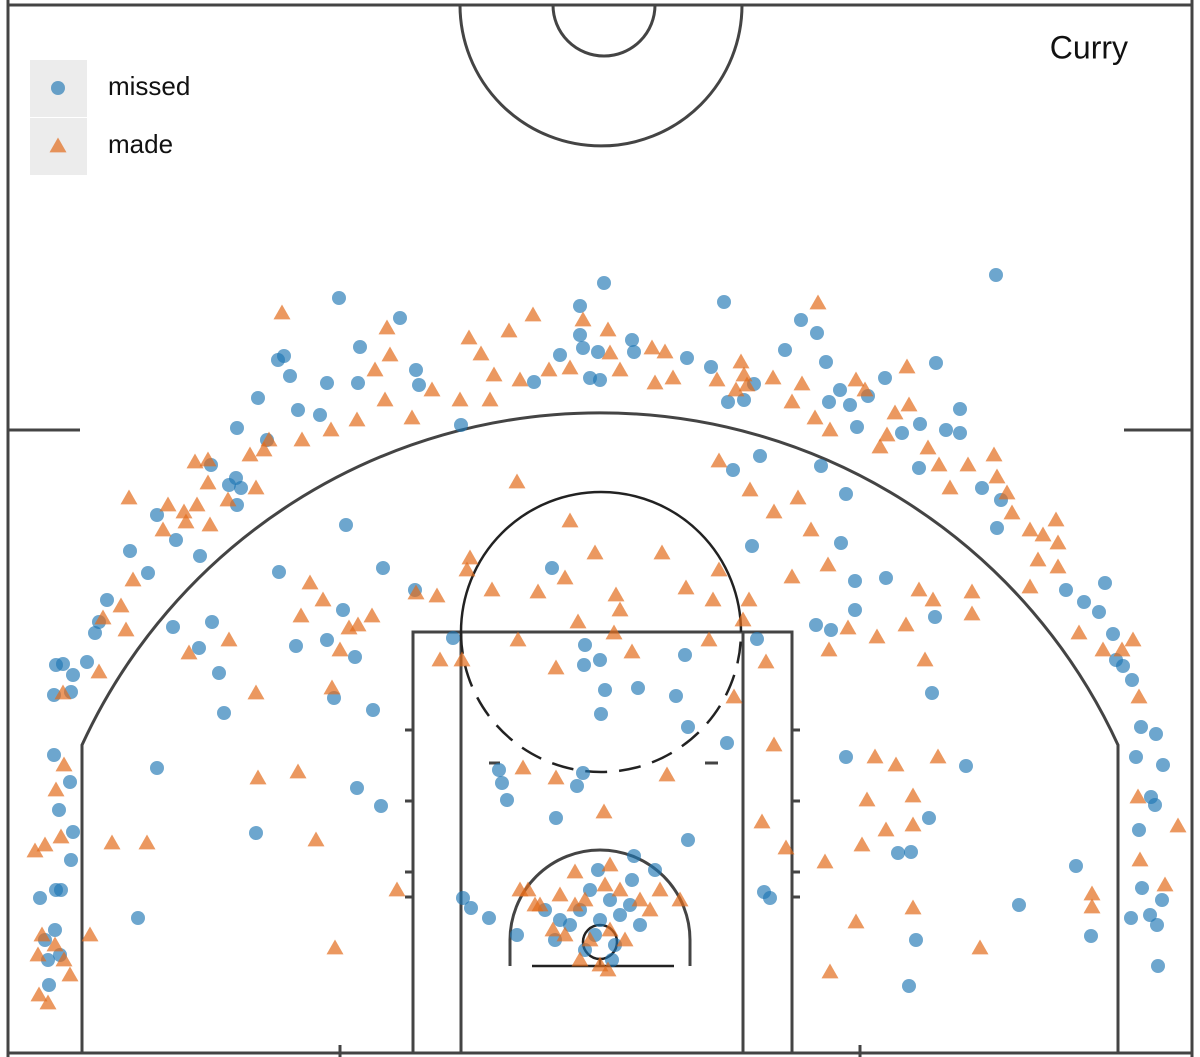 The height and width of the screenshot is (1057, 1200). Describe the element at coordinates (602, 841) in the screenshot. I see `lane-outer` at that location.